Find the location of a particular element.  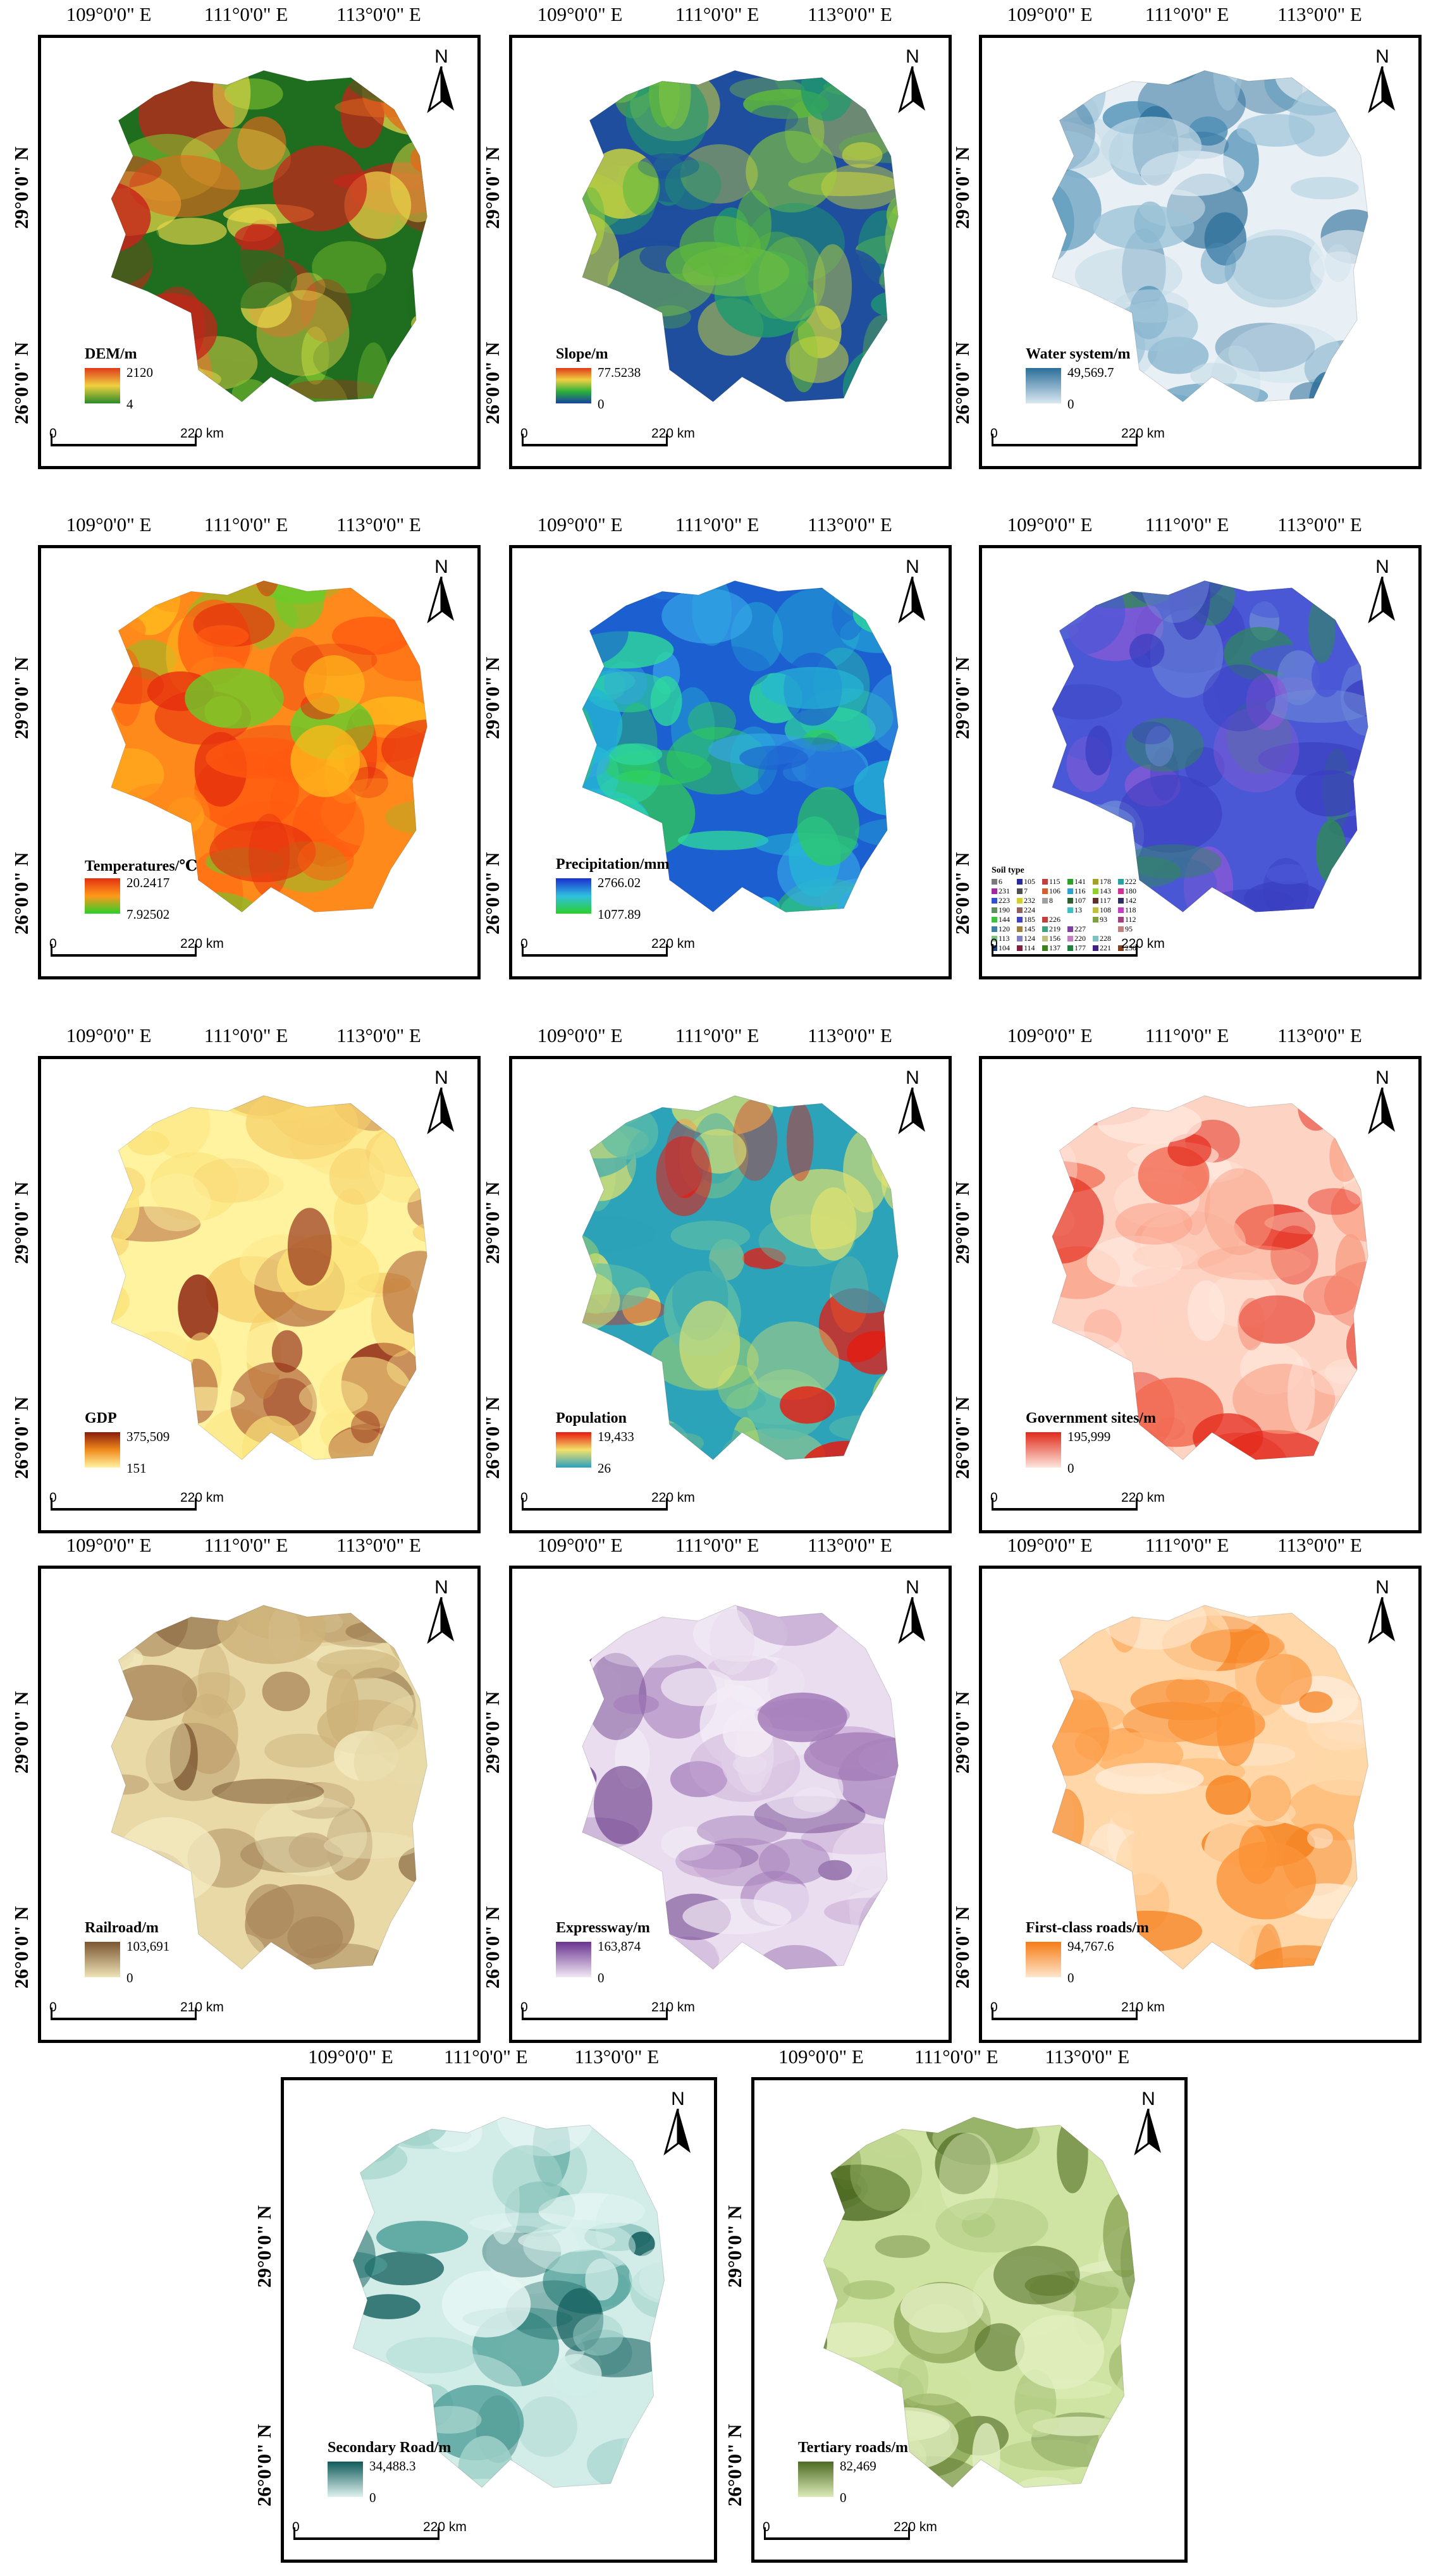

latitude-label: 26°0'0" N is located at coordinates (962, 1947).